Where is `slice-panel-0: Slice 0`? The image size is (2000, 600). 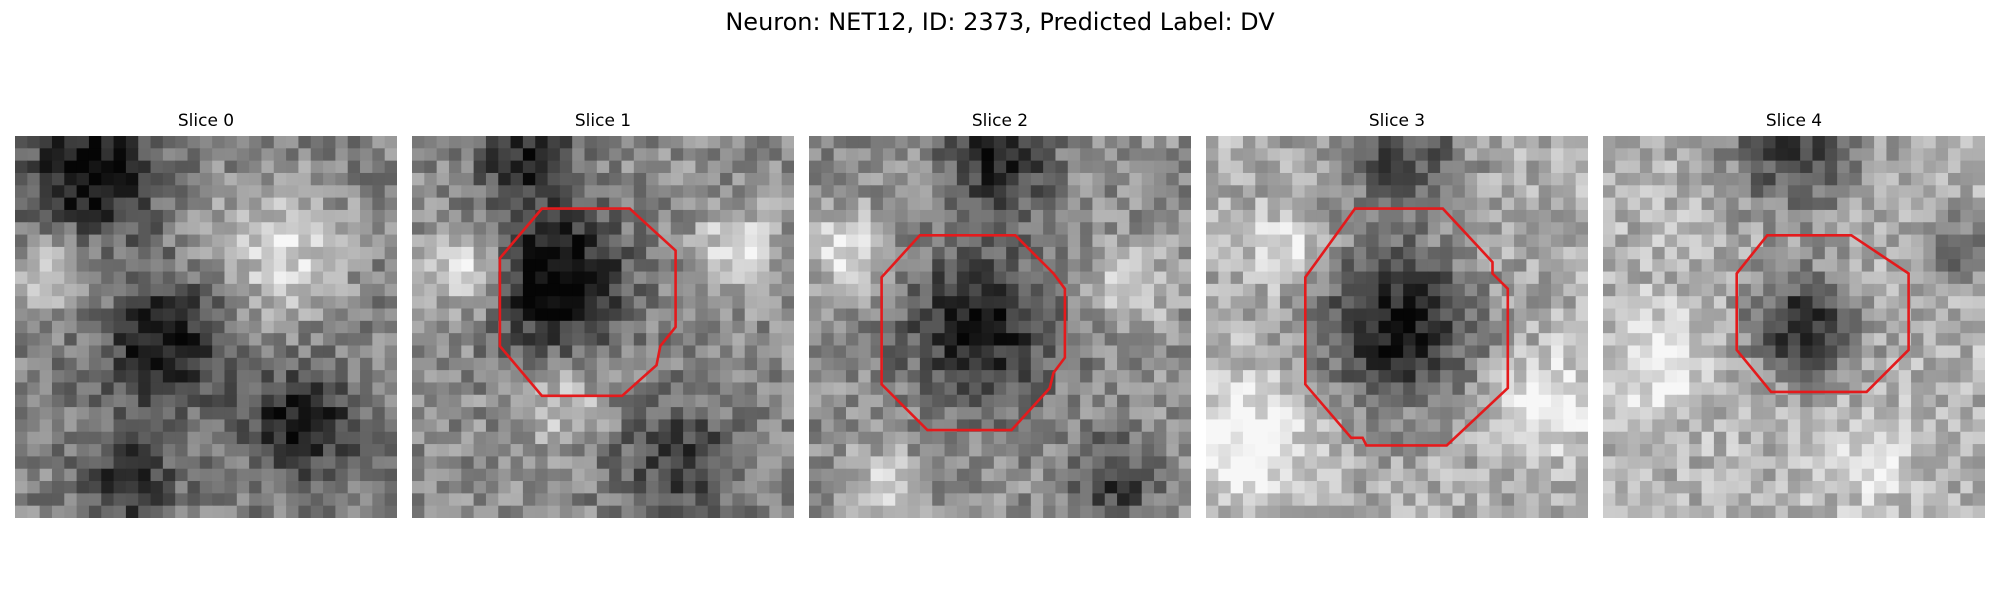 slice-panel-0: Slice 0 is located at coordinates (206, 314).